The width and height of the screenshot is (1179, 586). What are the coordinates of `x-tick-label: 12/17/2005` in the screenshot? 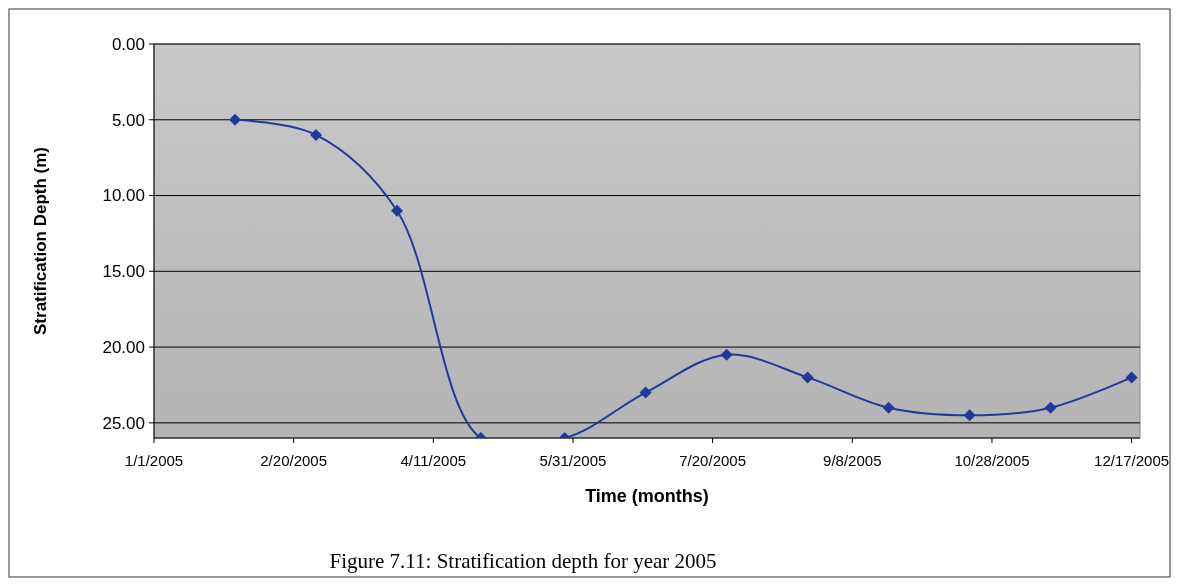 It's located at (1132, 460).